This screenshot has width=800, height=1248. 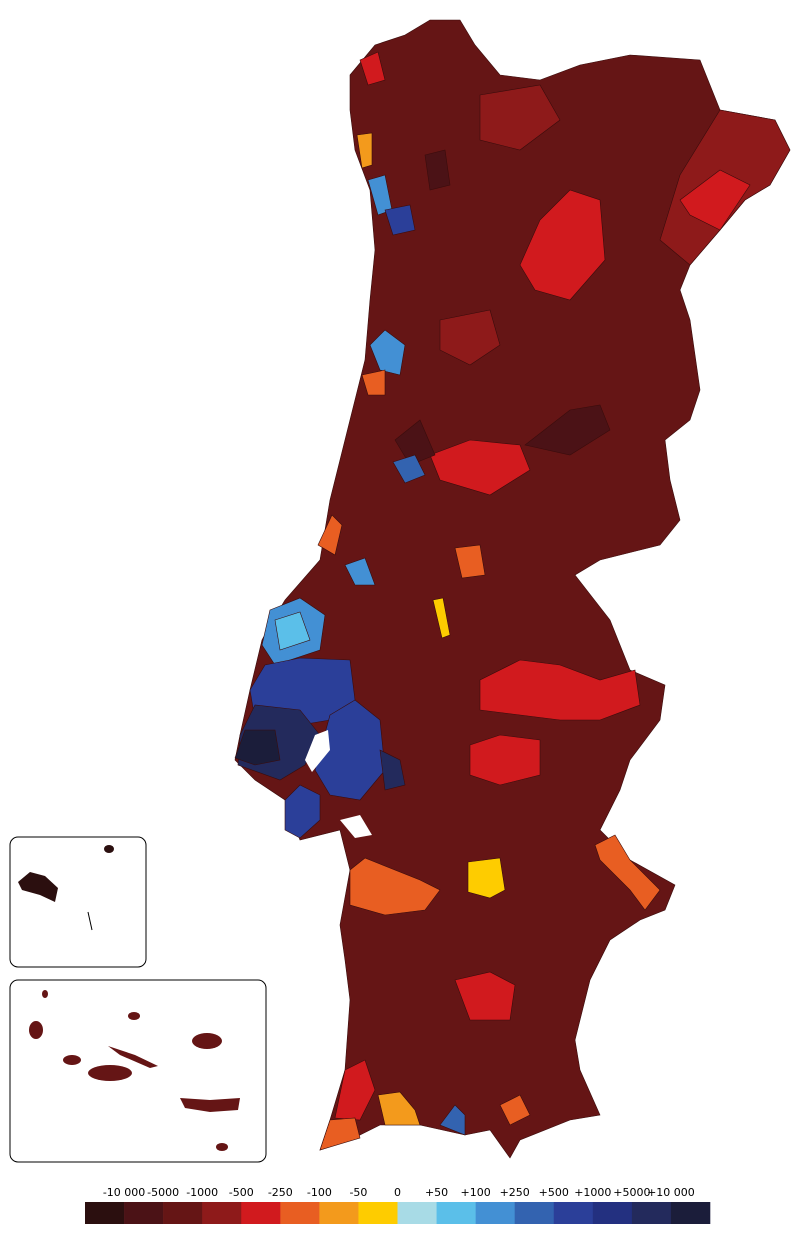 What do you see at coordinates (280, 1192) in the screenshot?
I see `legend-label: -250` at bounding box center [280, 1192].